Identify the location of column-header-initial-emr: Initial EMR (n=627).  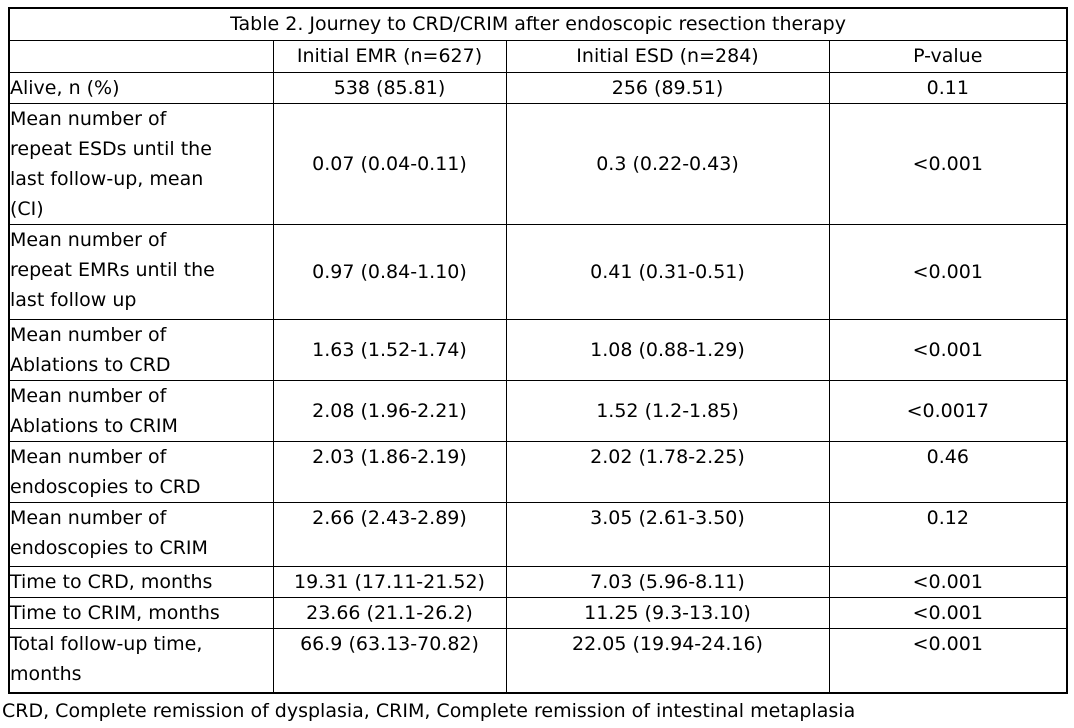
(389, 56).